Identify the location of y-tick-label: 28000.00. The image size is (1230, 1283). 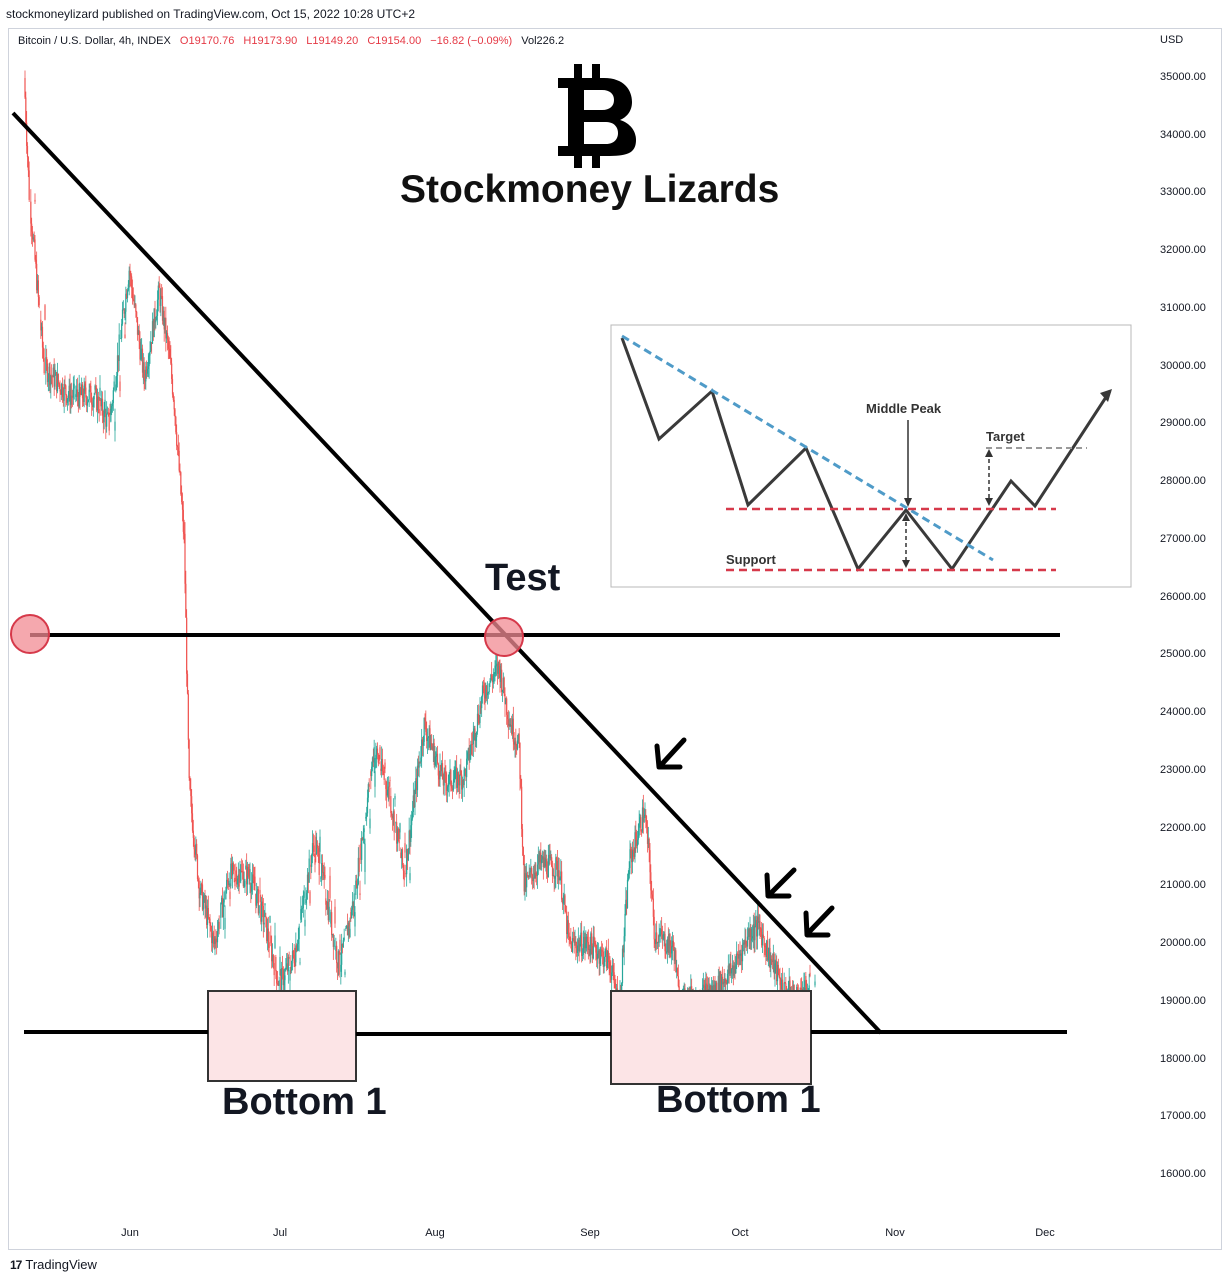
(1183, 481).